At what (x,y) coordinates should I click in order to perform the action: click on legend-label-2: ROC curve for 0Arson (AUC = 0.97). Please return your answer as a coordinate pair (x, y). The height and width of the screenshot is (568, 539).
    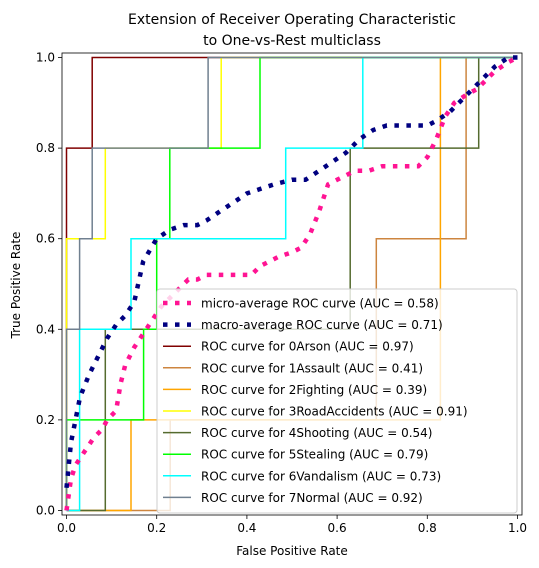
    Looking at the image, I should click on (307, 347).